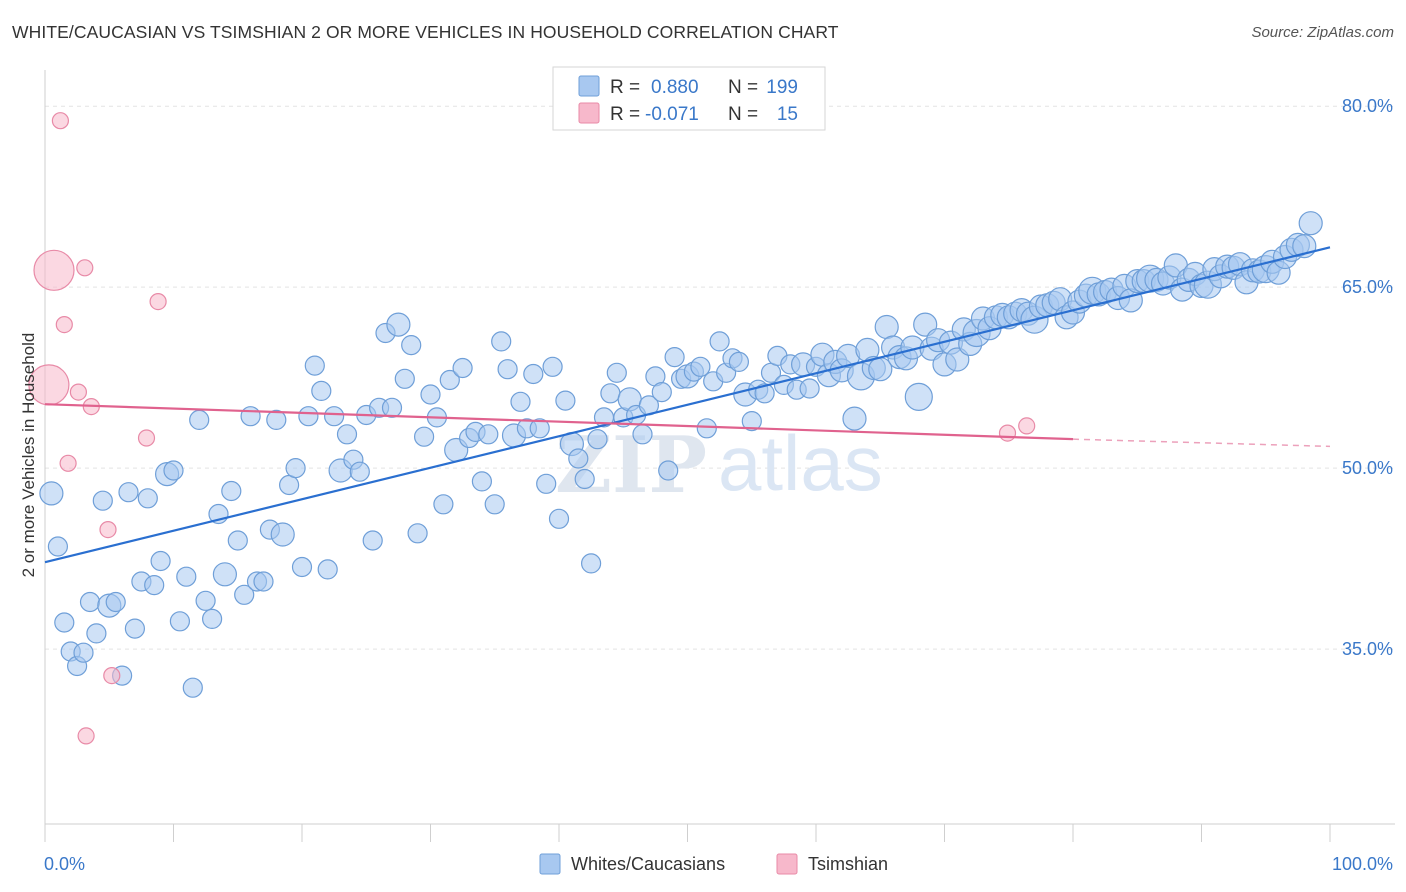 Image resolution: width=1406 pixels, height=892 pixels. What do you see at coordinates (1367, 468) in the screenshot?
I see `y-tick-label: 50.0%` at bounding box center [1367, 468].